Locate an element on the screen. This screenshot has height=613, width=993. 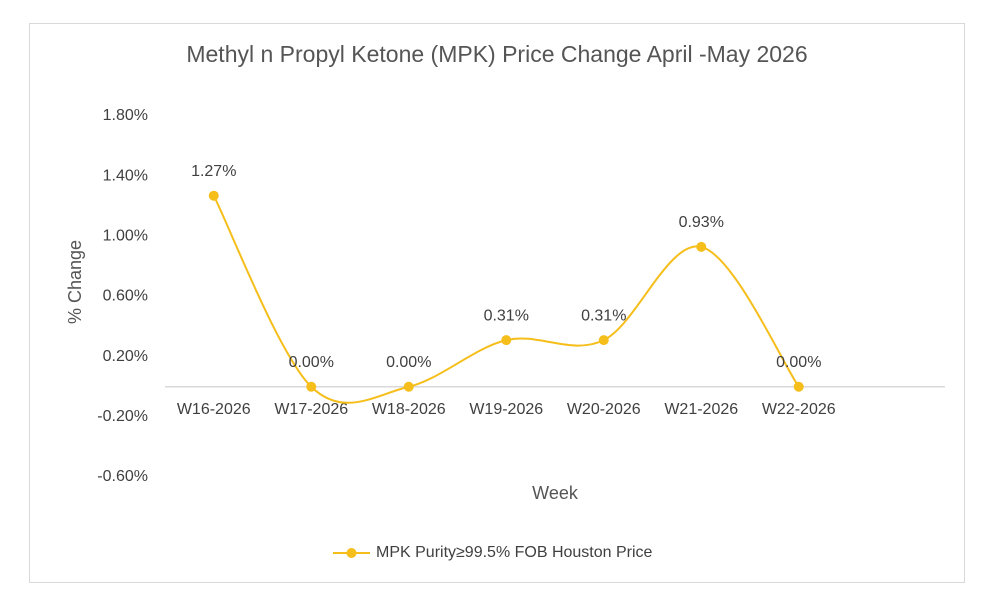
y-tick-label: -0.60% is located at coordinates (122, 476).